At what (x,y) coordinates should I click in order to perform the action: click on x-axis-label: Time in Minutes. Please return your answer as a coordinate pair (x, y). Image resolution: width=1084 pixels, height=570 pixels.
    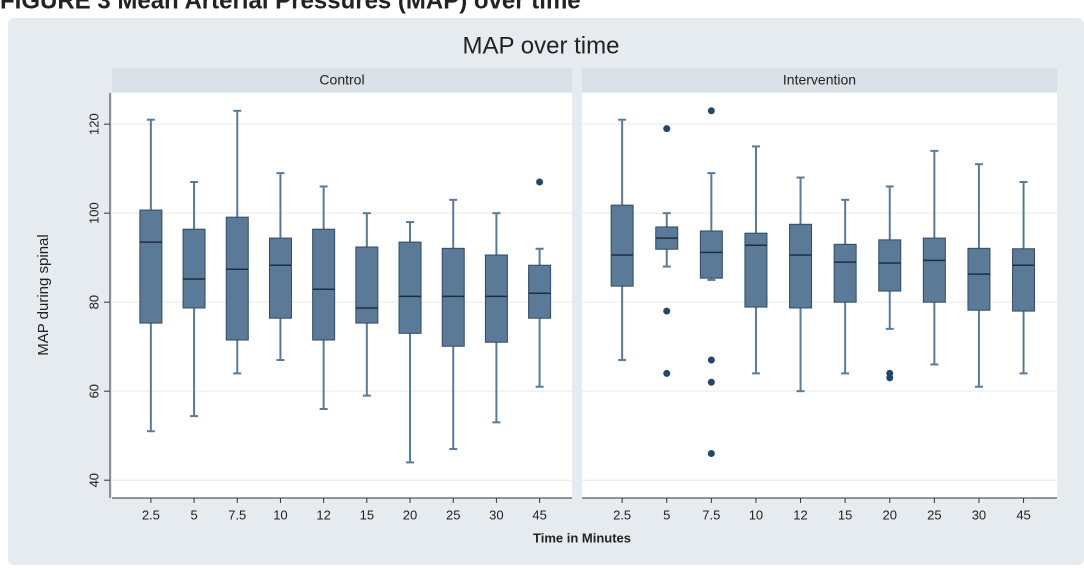
    Looking at the image, I should click on (582, 537).